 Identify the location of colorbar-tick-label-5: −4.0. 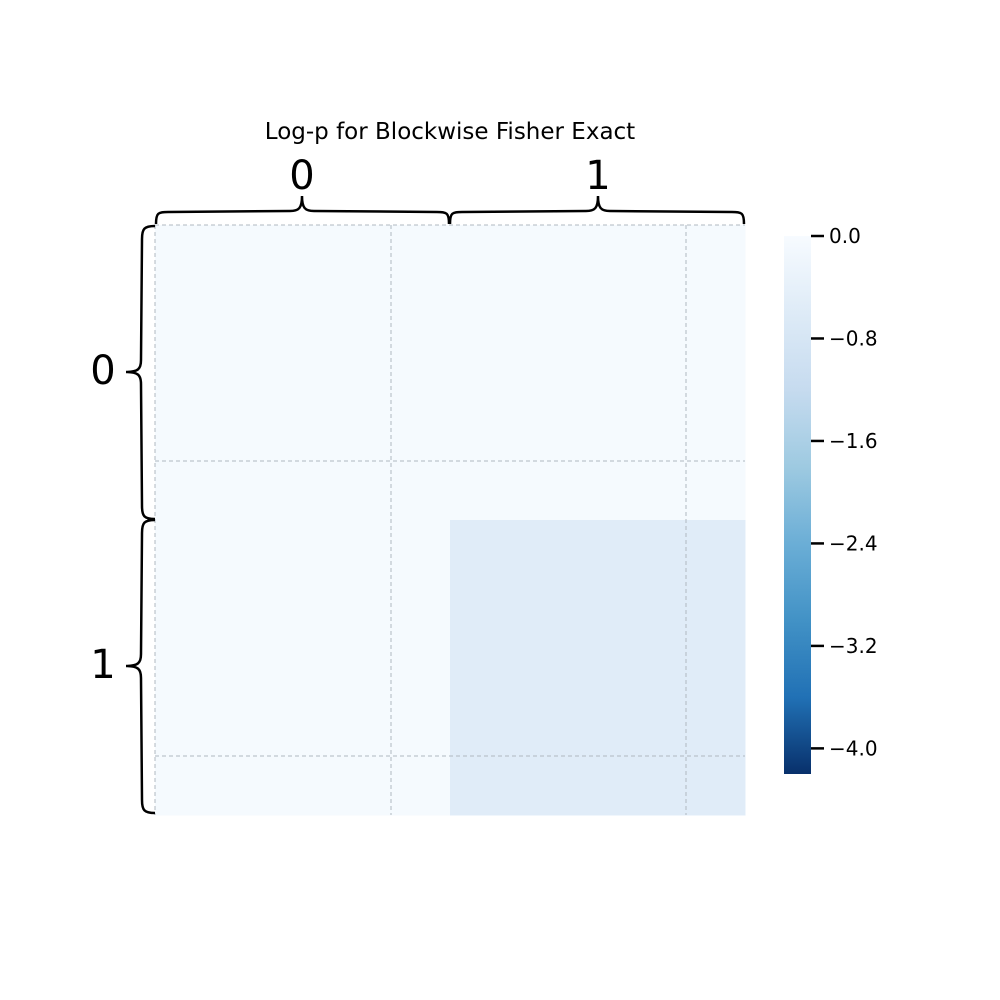
(853, 748).